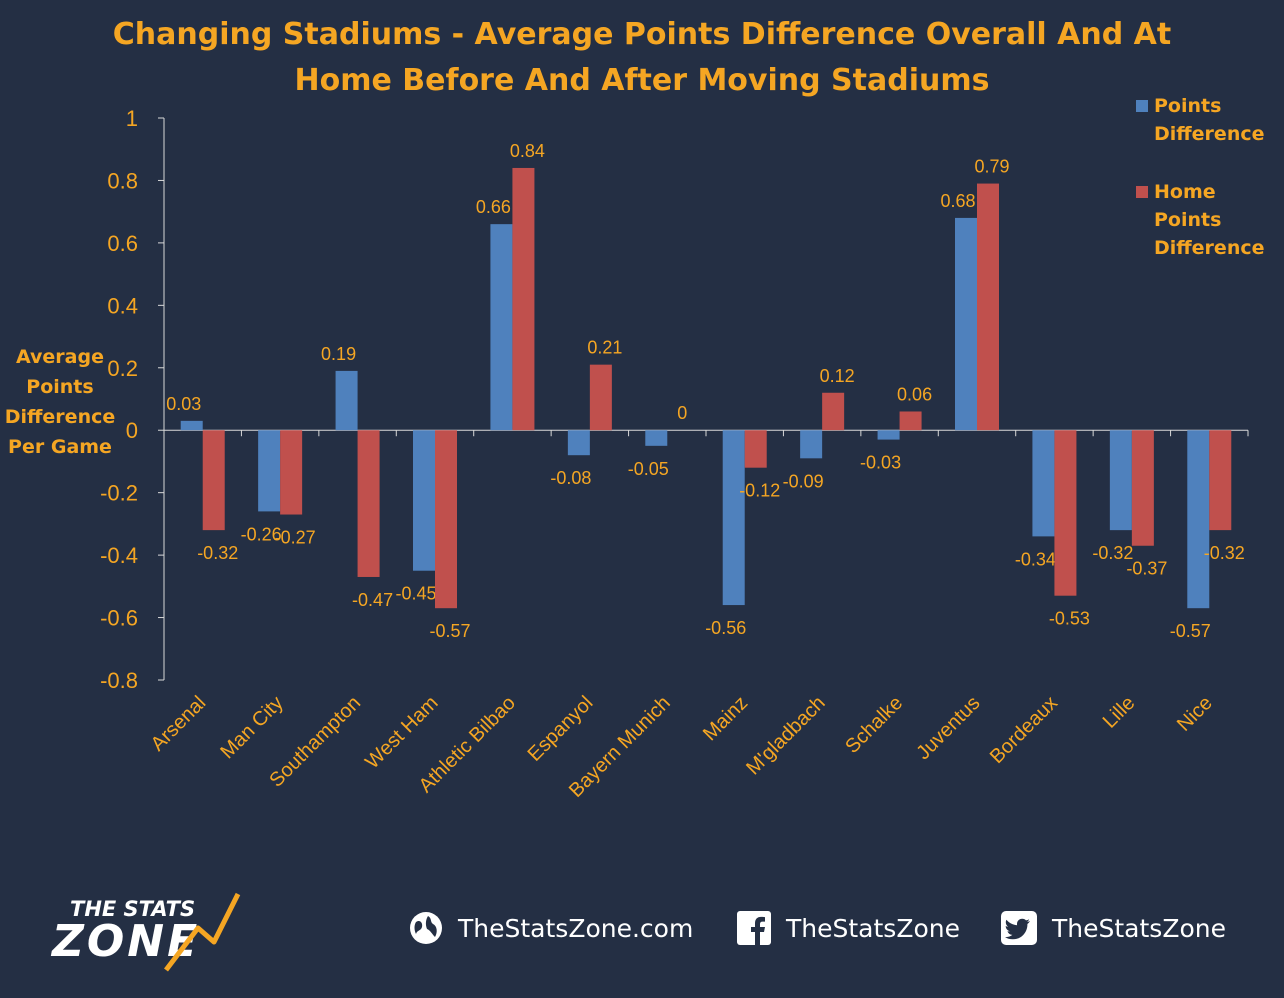 This screenshot has width=1284, height=998. Describe the element at coordinates (957, 201) in the screenshot. I see `data-label: 0.68` at that location.